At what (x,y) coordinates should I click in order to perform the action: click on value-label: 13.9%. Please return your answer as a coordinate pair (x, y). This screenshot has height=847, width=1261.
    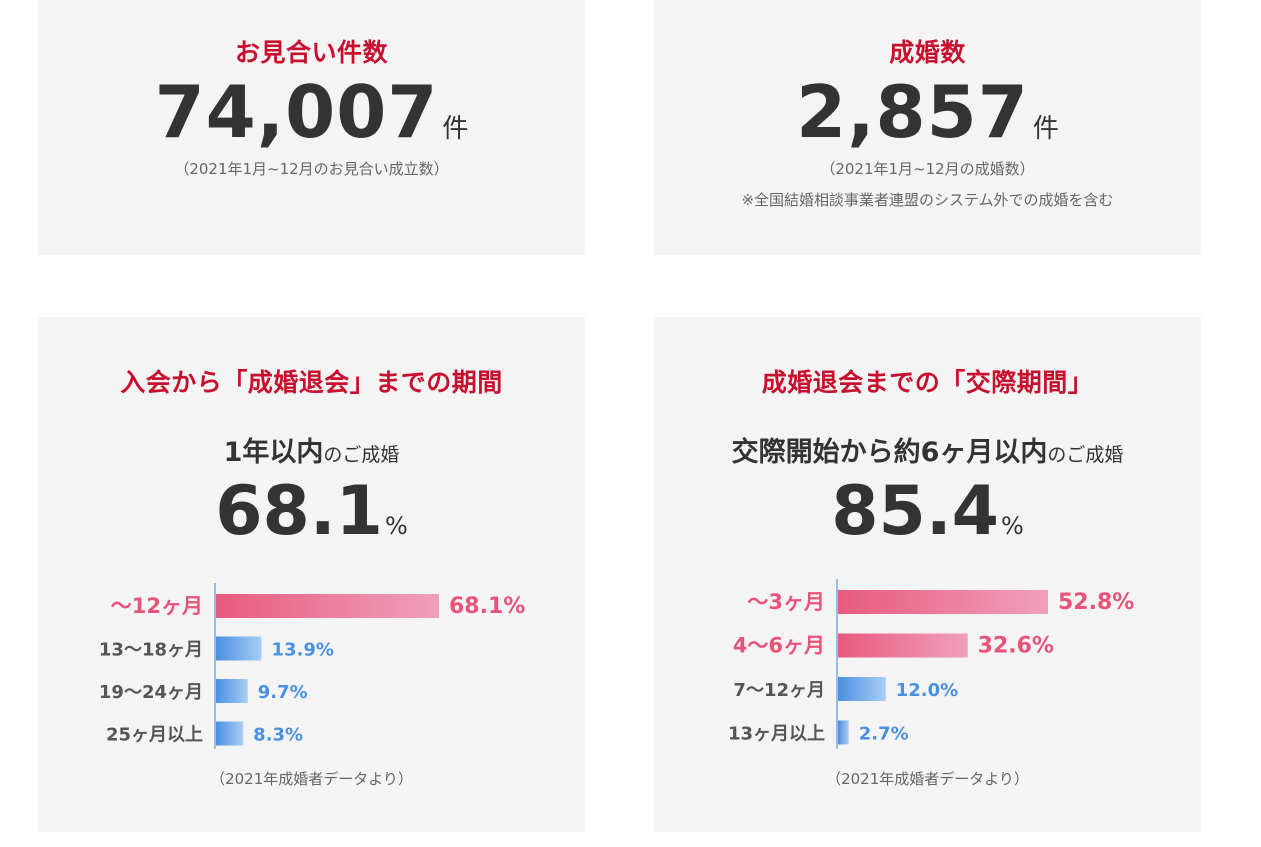
    Looking at the image, I should click on (303, 650).